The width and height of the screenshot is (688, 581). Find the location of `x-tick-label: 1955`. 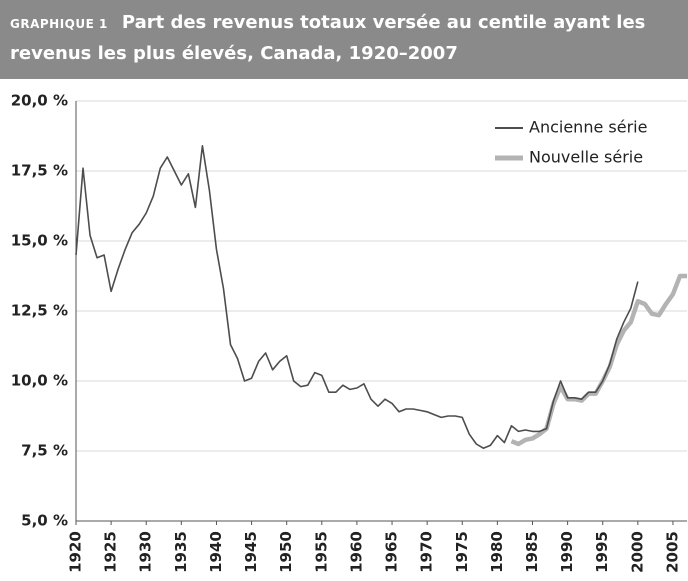

x-tick-label: 1955 is located at coordinates (321, 552).